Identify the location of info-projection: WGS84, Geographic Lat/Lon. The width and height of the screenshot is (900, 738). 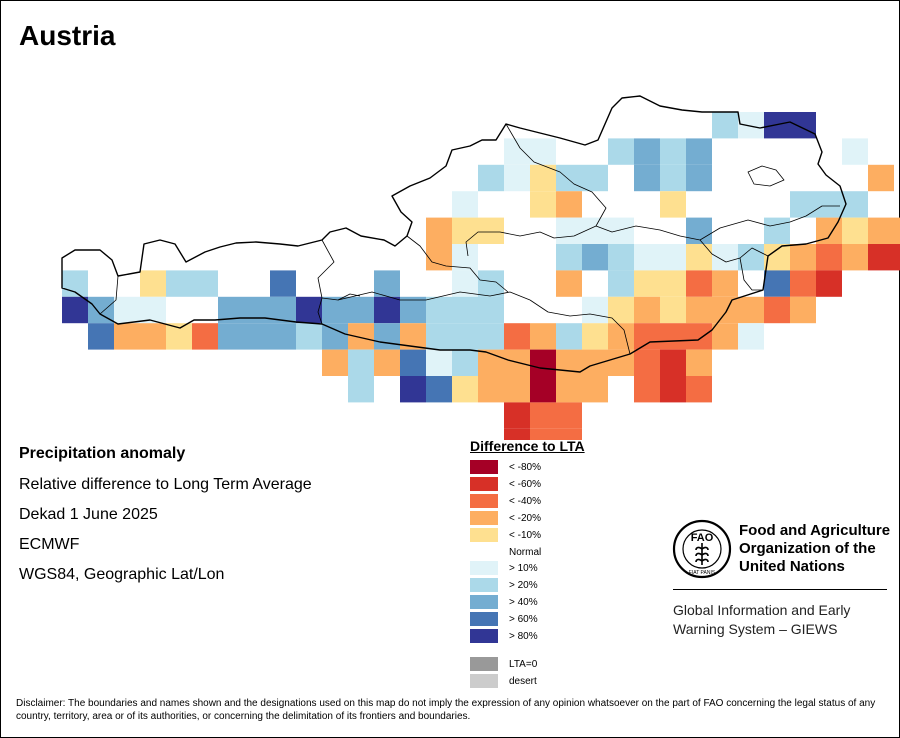
(122, 574).